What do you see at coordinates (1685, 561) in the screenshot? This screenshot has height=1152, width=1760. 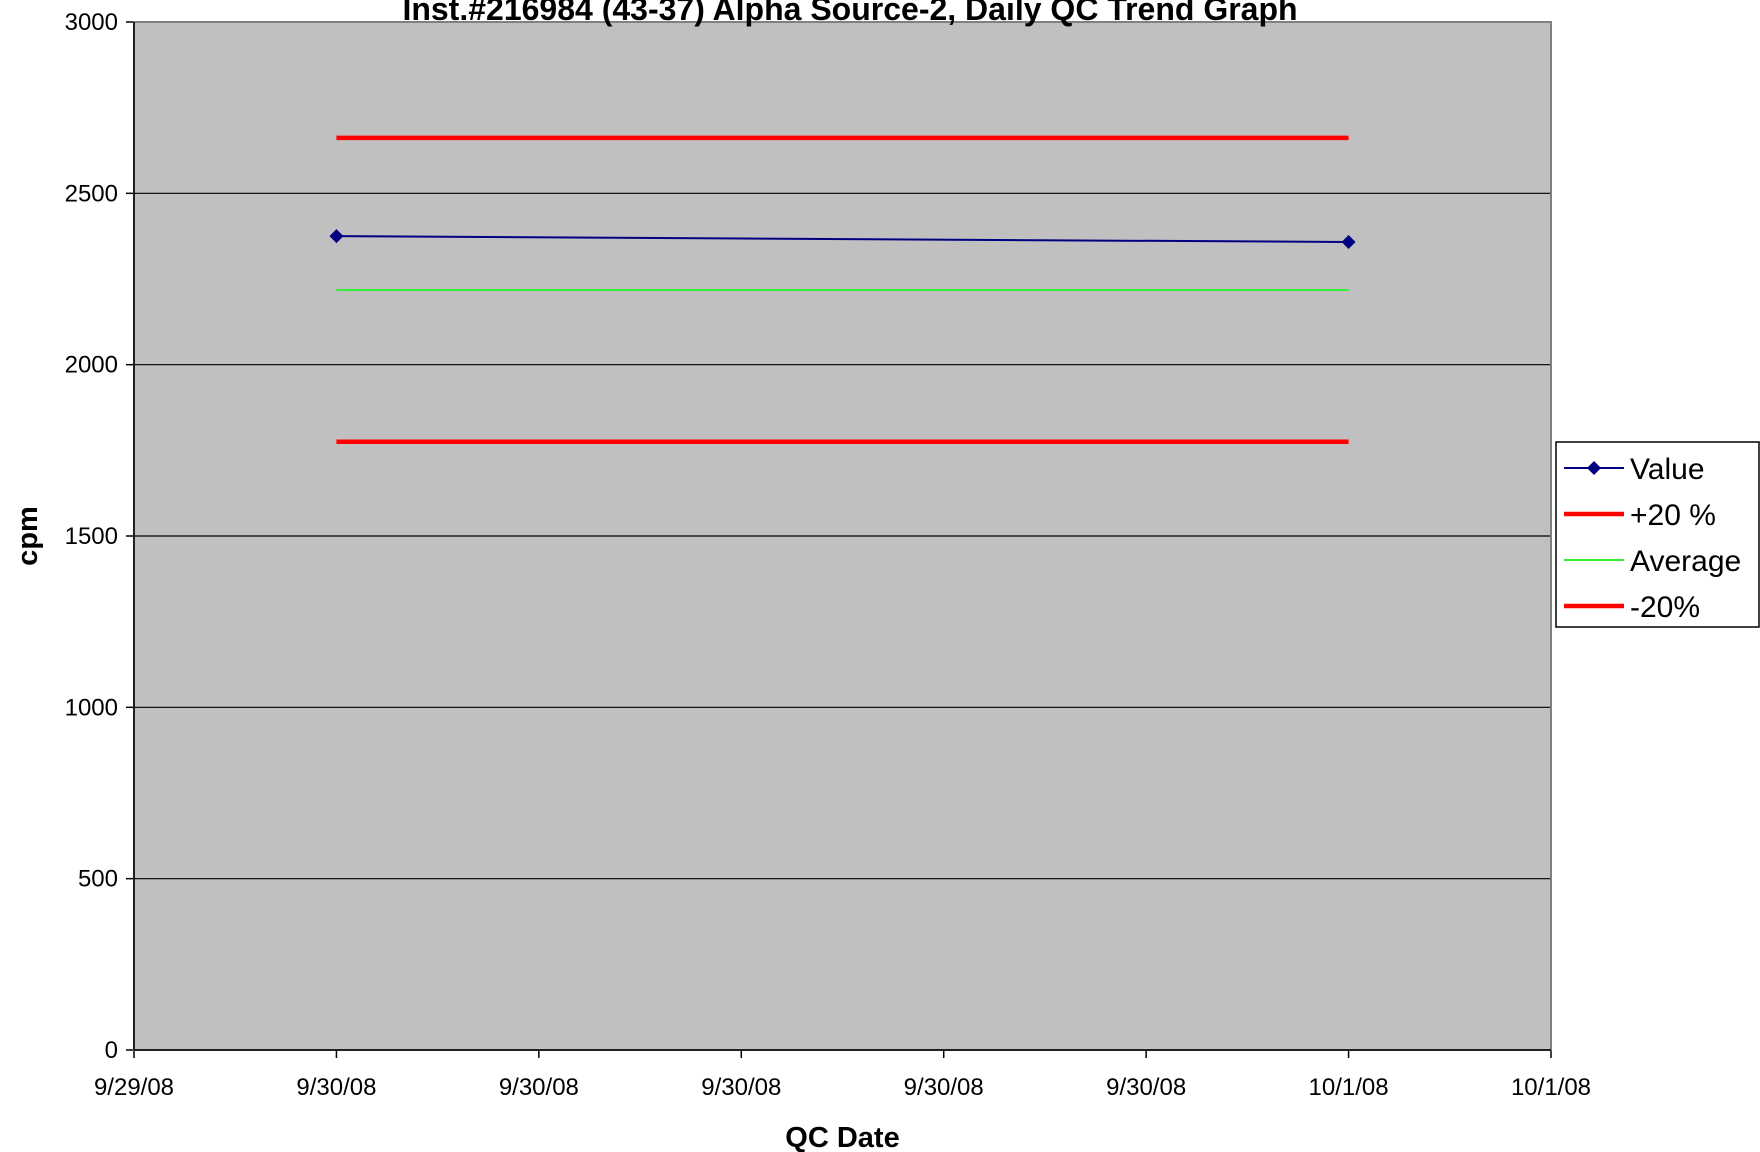 I see `legend-label: Average` at bounding box center [1685, 561].